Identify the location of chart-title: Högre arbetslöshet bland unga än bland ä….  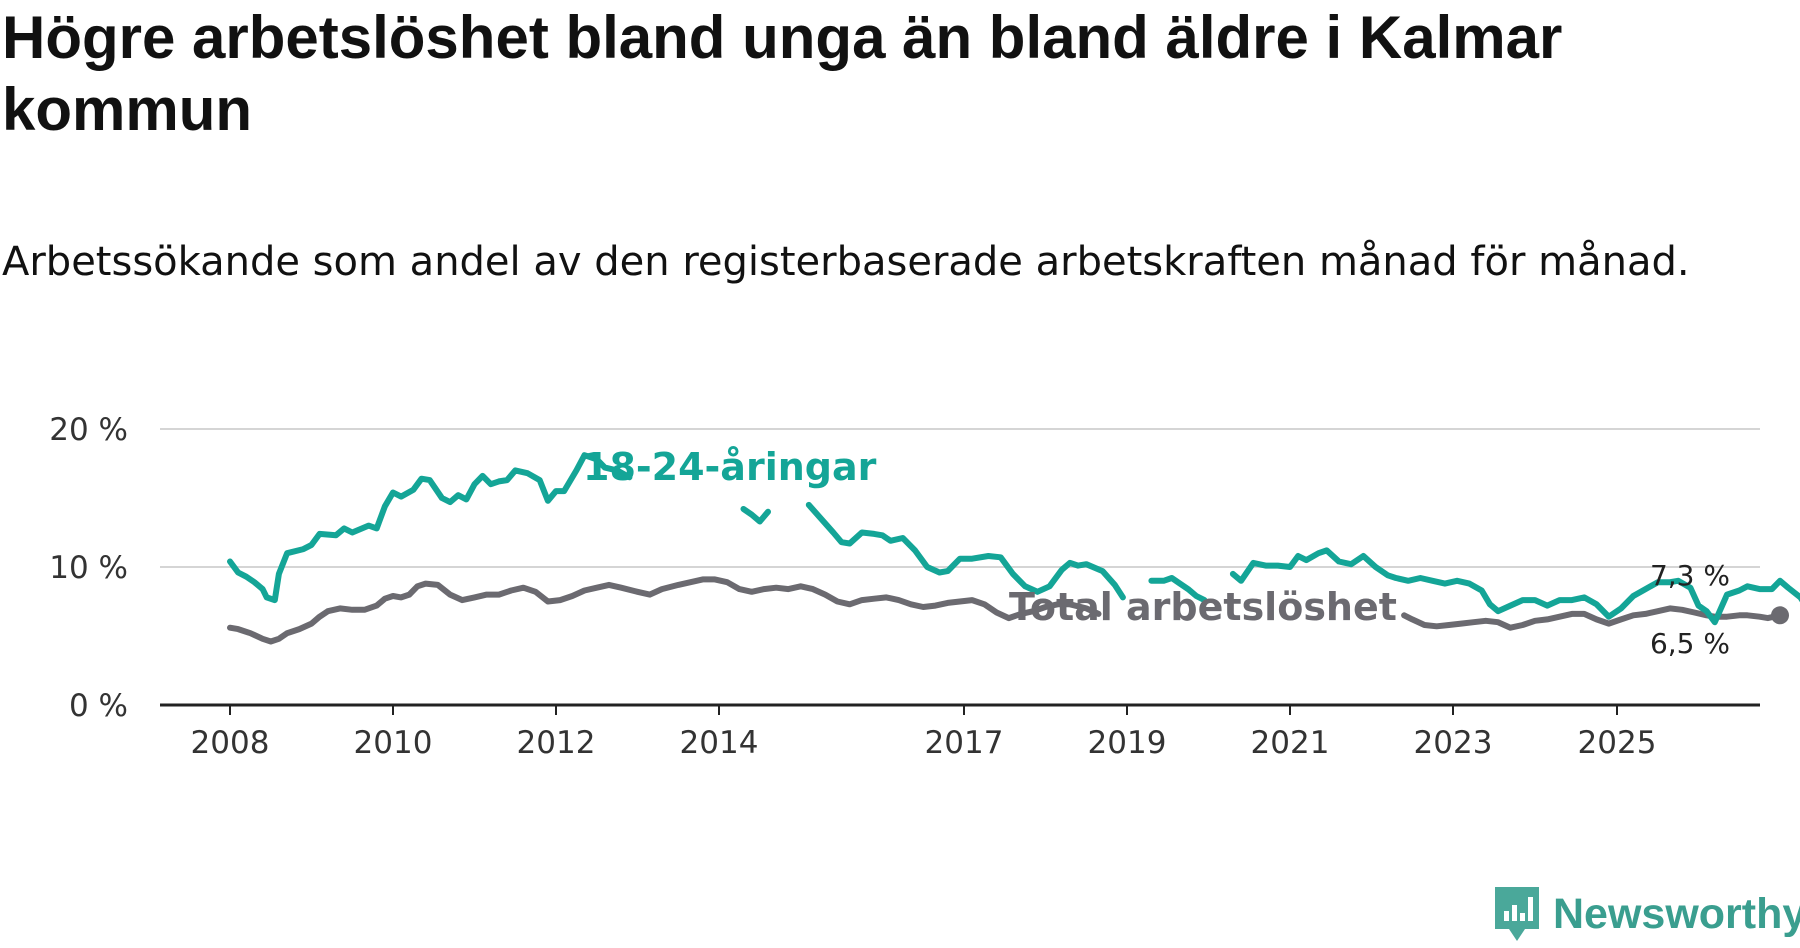
(782, 73).